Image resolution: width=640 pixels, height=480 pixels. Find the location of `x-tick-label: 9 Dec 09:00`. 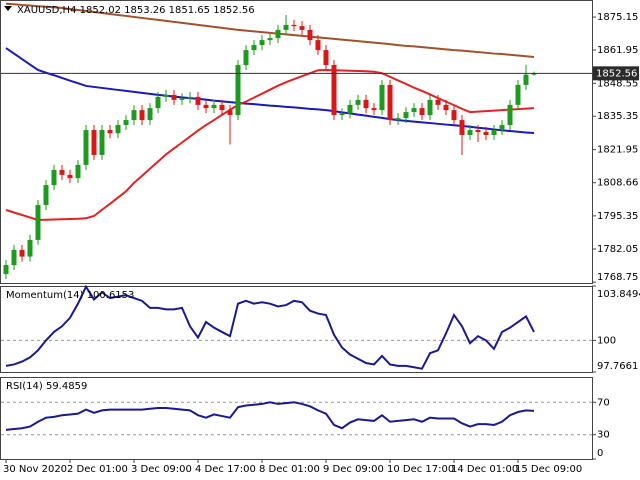

x-tick-label: 9 Dec 09:00 is located at coordinates (353, 469).